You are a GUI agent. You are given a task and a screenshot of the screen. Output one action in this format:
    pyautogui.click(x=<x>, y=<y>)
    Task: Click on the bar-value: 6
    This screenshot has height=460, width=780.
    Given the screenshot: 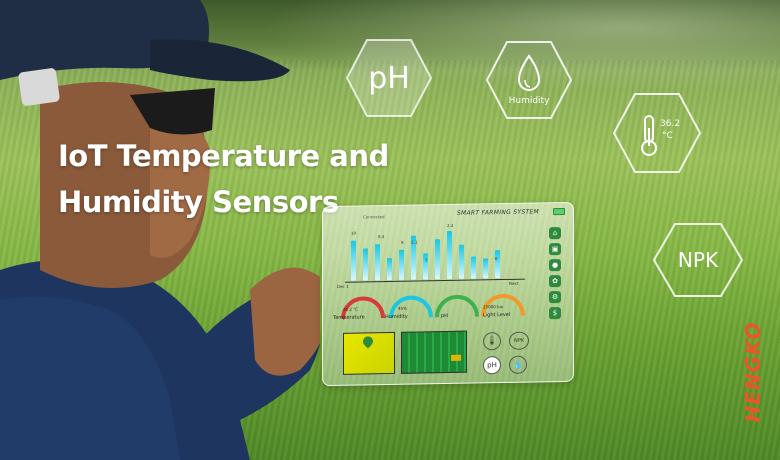 What is the action you would take?
    pyautogui.click(x=496, y=259)
    